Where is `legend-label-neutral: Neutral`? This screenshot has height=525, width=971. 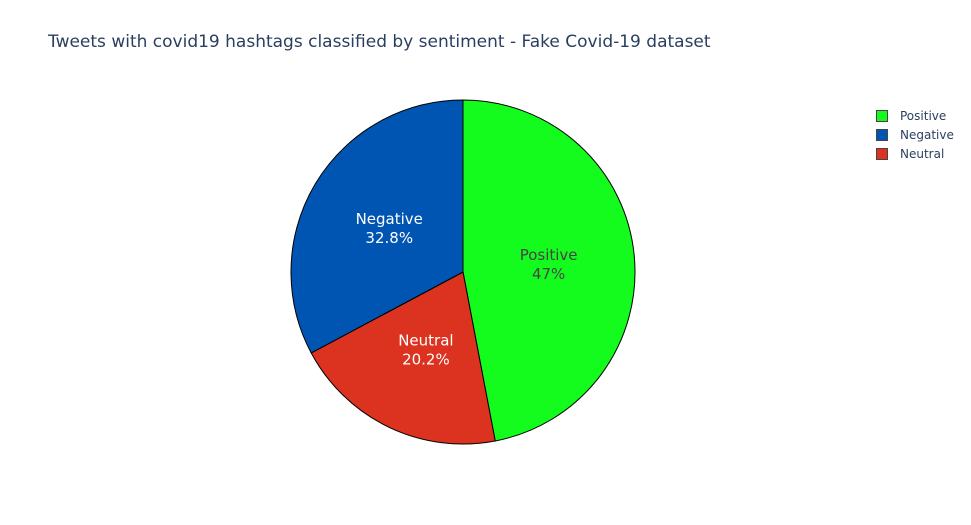 legend-label-neutral: Neutral is located at coordinates (922, 153).